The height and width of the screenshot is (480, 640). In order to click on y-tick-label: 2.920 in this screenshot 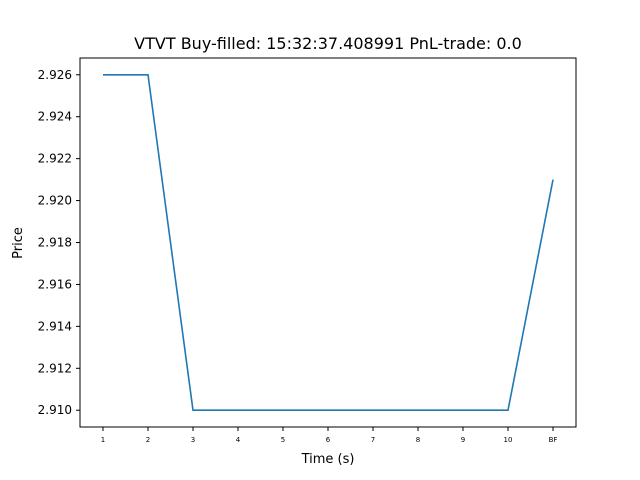, I will do `click(55, 201)`.